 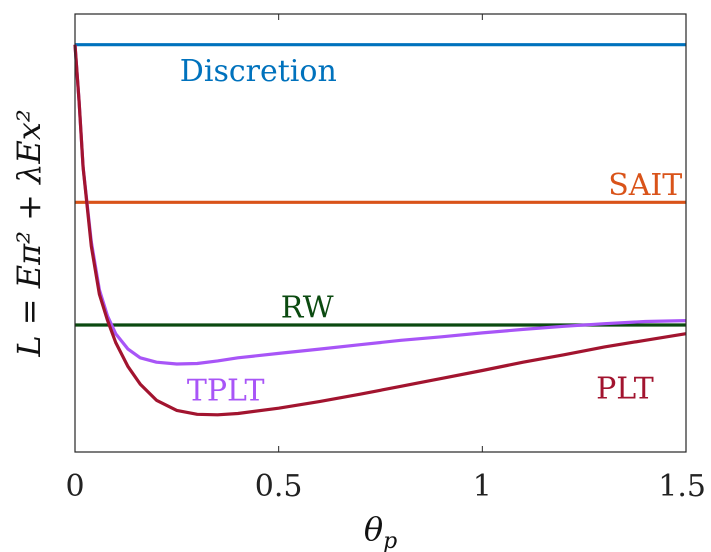 I want to click on x-tick-label: 0.5, so click(x=279, y=486).